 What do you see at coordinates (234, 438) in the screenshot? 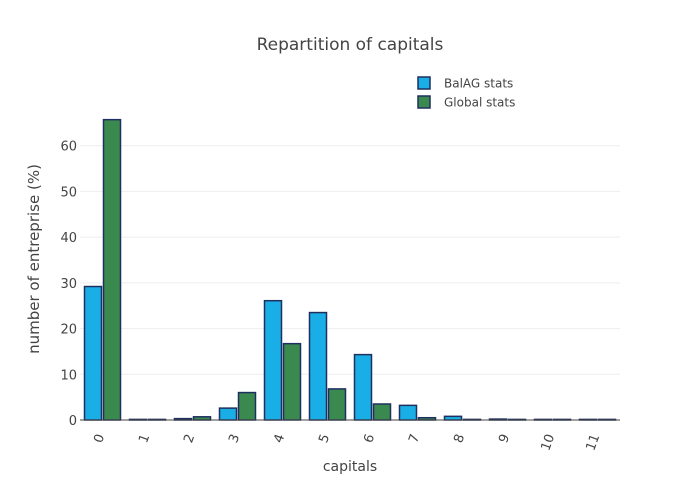
I see `x-tick-label: 3` at bounding box center [234, 438].